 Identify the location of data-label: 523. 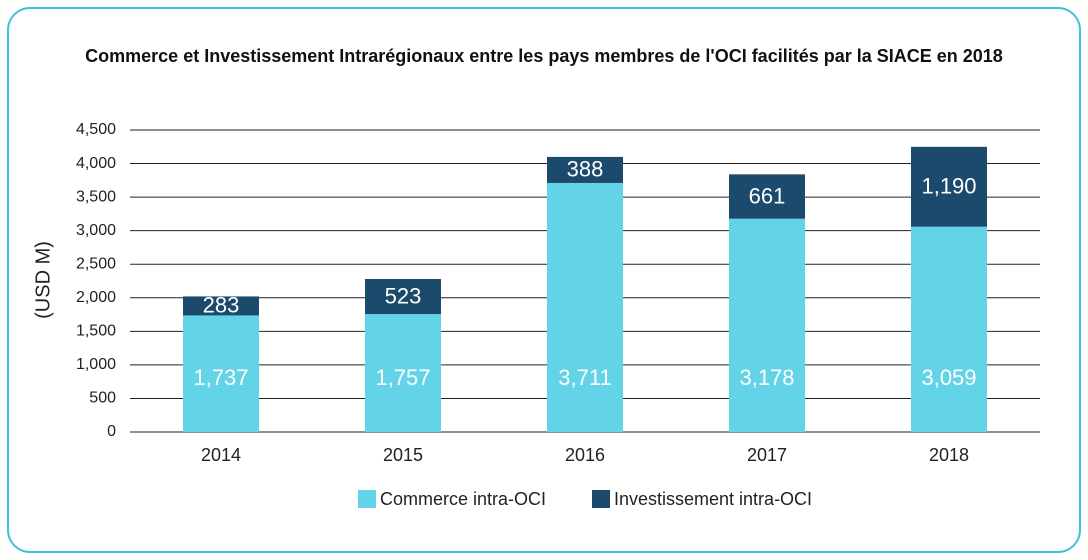
(403, 295).